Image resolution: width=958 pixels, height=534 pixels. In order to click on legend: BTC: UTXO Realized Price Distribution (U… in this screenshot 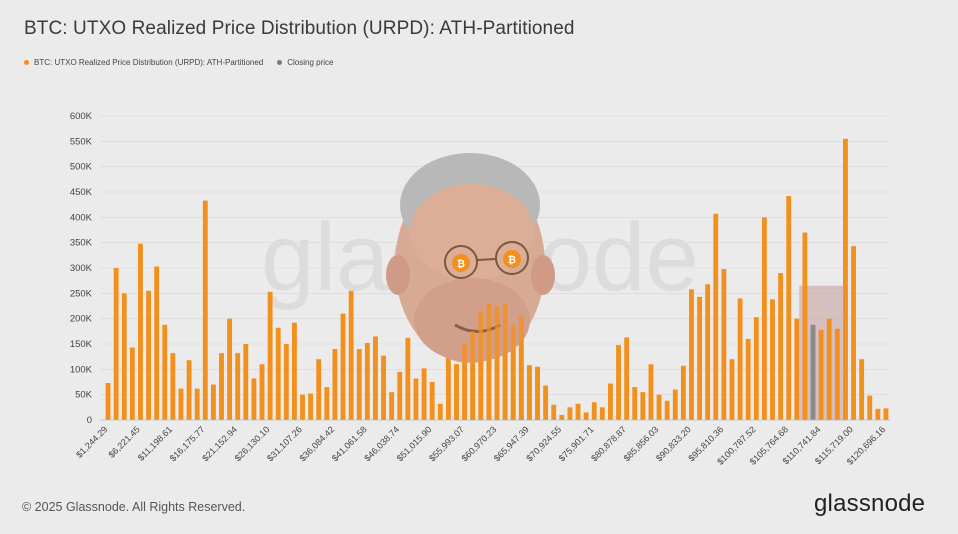, I will do `click(179, 62)`.